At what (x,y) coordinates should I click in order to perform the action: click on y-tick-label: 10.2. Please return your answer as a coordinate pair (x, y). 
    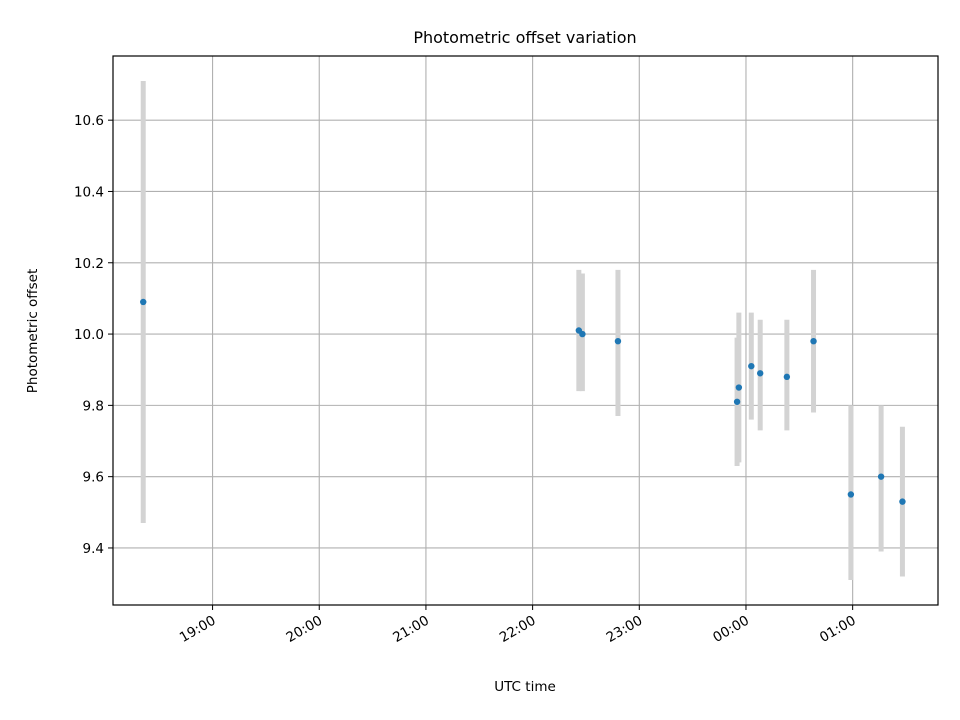
    Looking at the image, I should click on (89, 264).